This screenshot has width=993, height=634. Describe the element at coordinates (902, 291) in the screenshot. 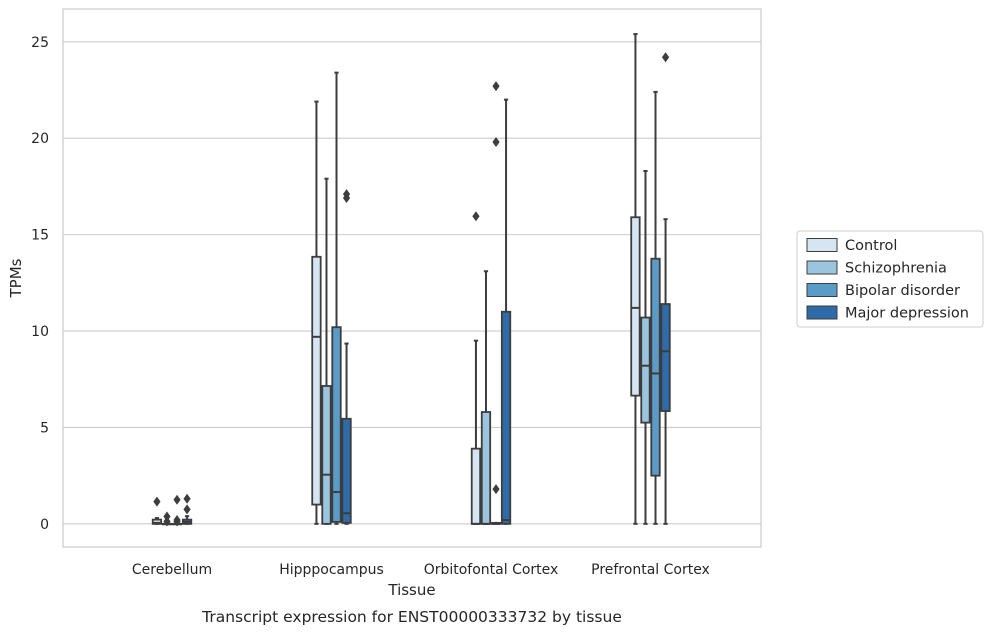

I see `legend-label: Bipolar disorder` at that location.